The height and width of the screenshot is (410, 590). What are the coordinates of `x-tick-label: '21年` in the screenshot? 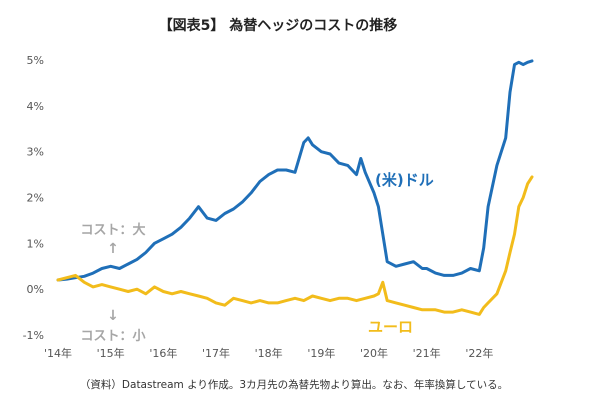 It's located at (427, 353).